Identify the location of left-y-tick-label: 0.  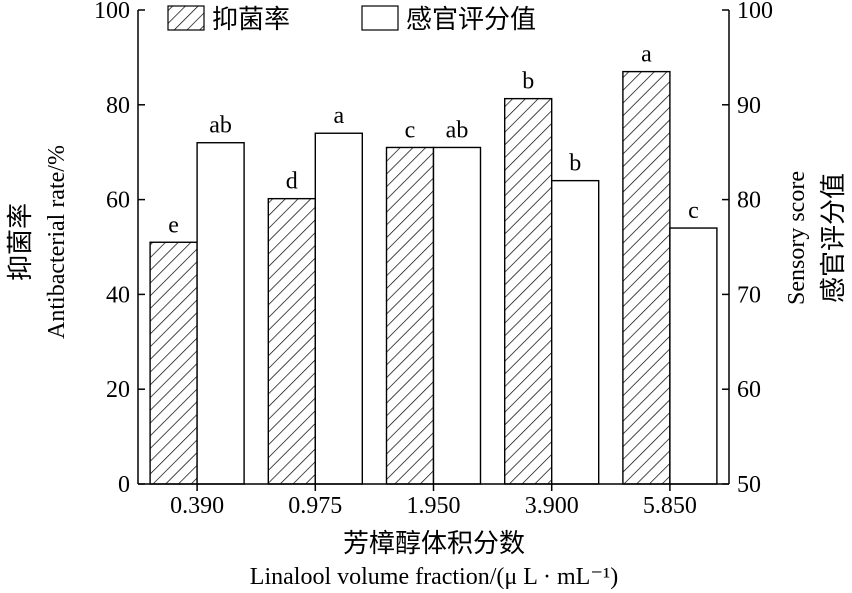
(124, 485).